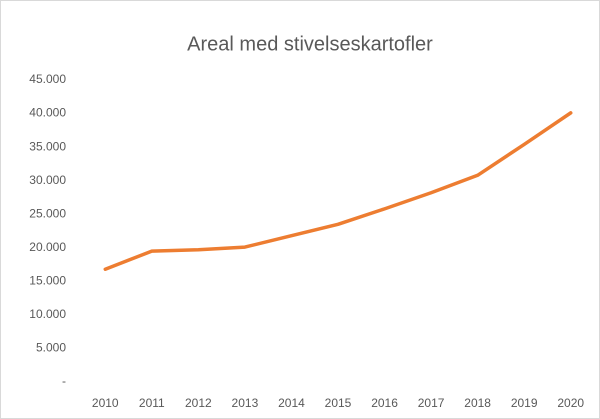 Image resolution: width=600 pixels, height=419 pixels. What do you see at coordinates (477, 403) in the screenshot?
I see `x-tick-label: 2018` at bounding box center [477, 403].